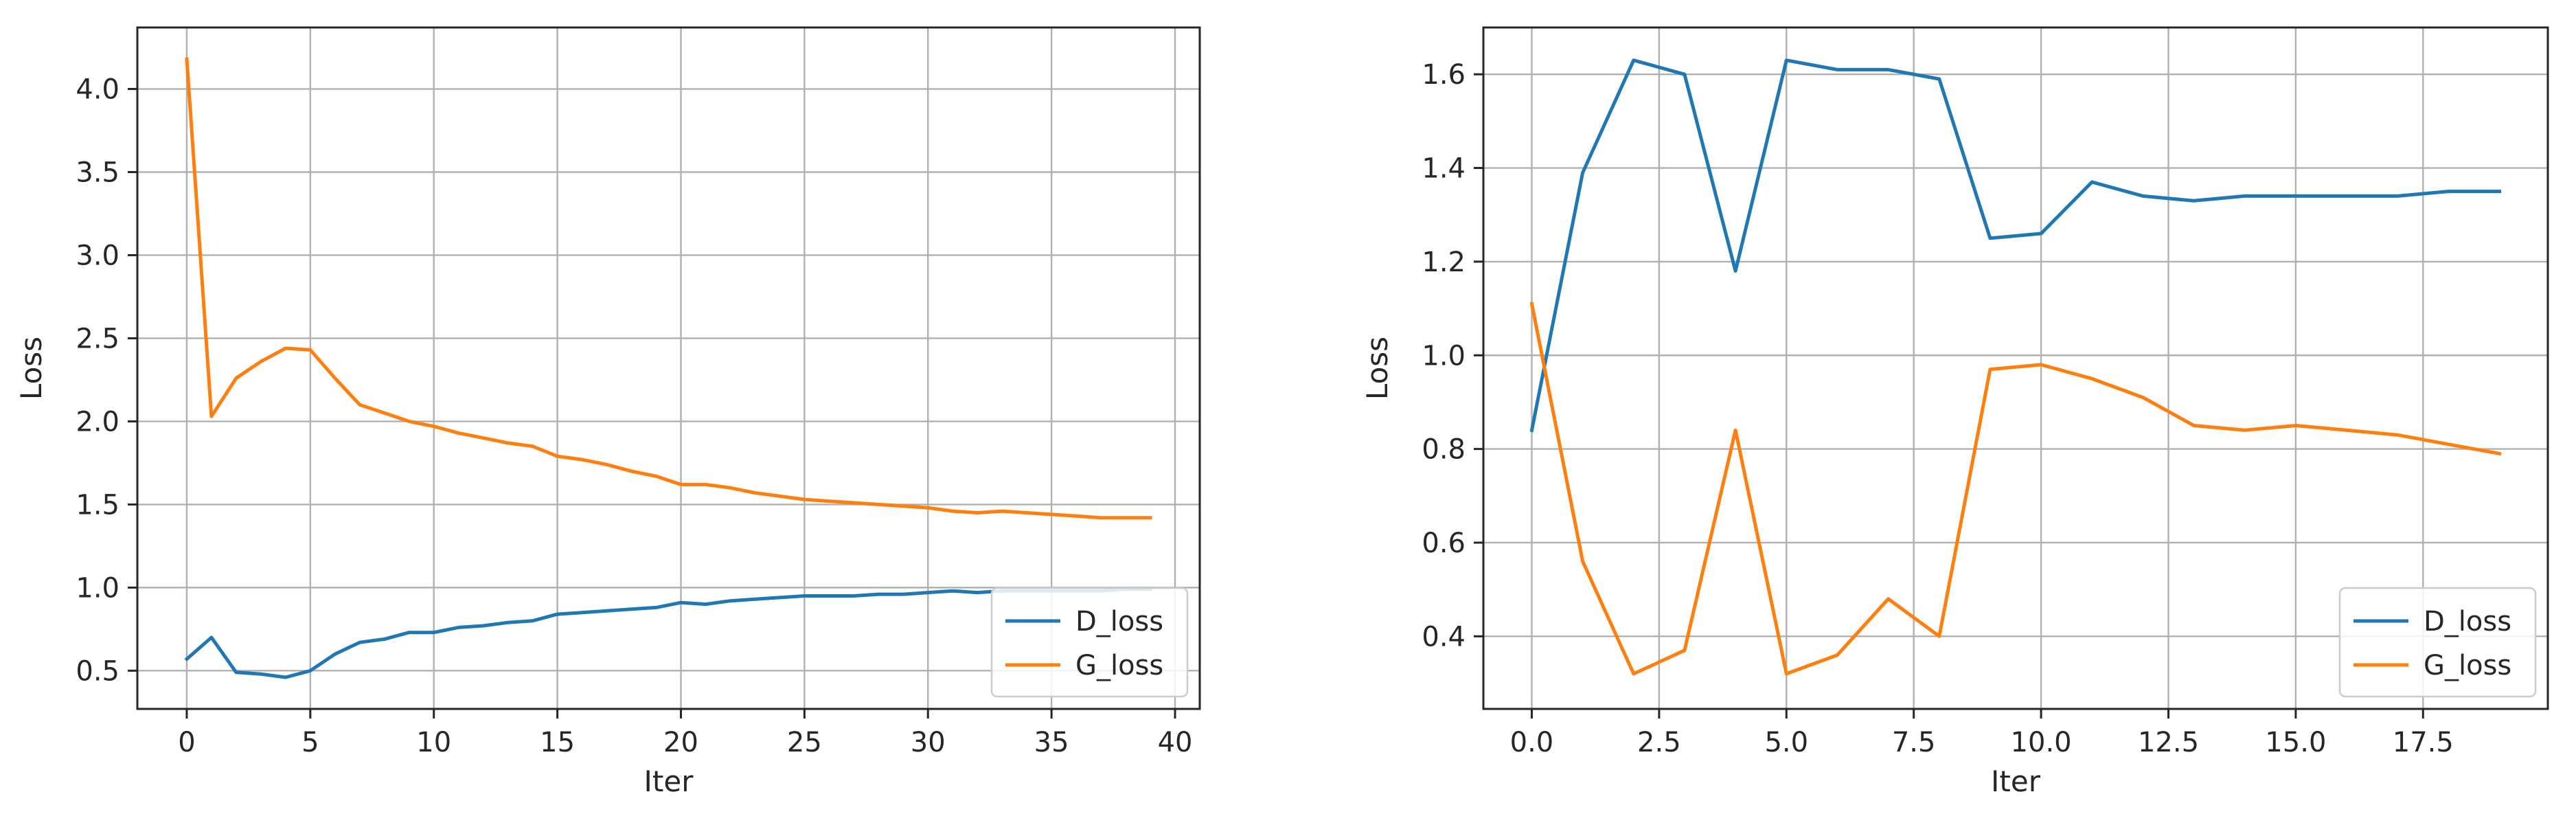 This screenshot has width=2576, height=825. Describe the element at coordinates (1659, 743) in the screenshot. I see `x-tick-label: 2.5` at that location.